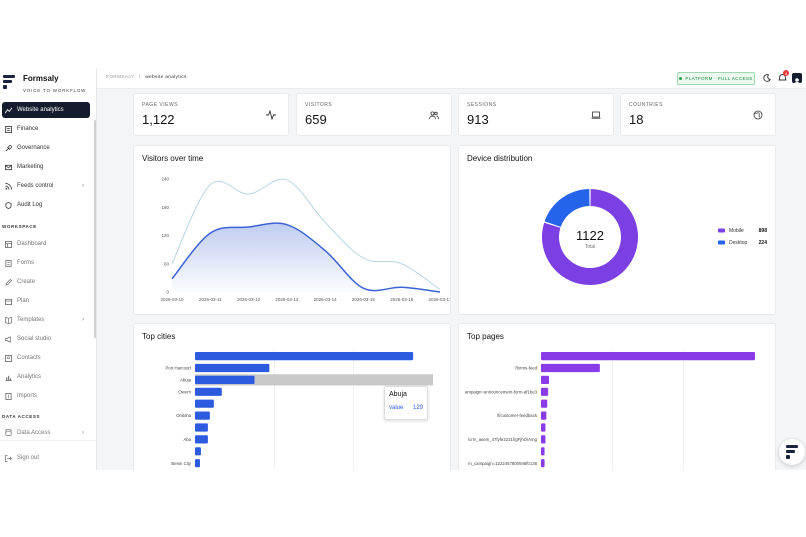 The height and width of the screenshot is (537, 806). Describe the element at coordinates (46, 167) in the screenshot. I see `sidebar-item-marketing: Marketing` at that location.